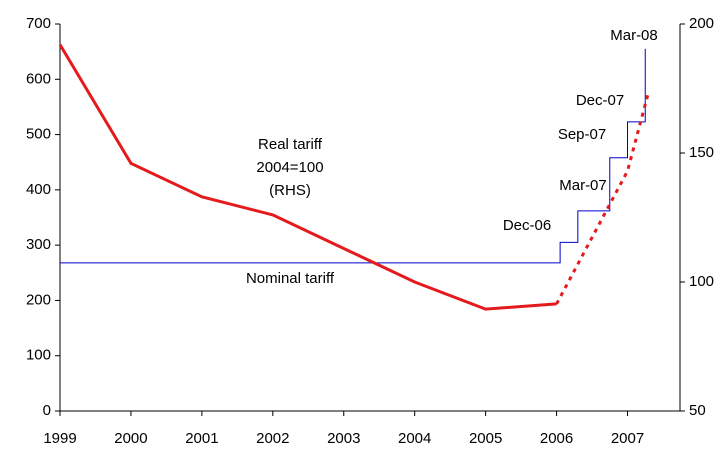  What do you see at coordinates (600, 100) in the screenshot?
I see `annotation: Dec-07` at bounding box center [600, 100].